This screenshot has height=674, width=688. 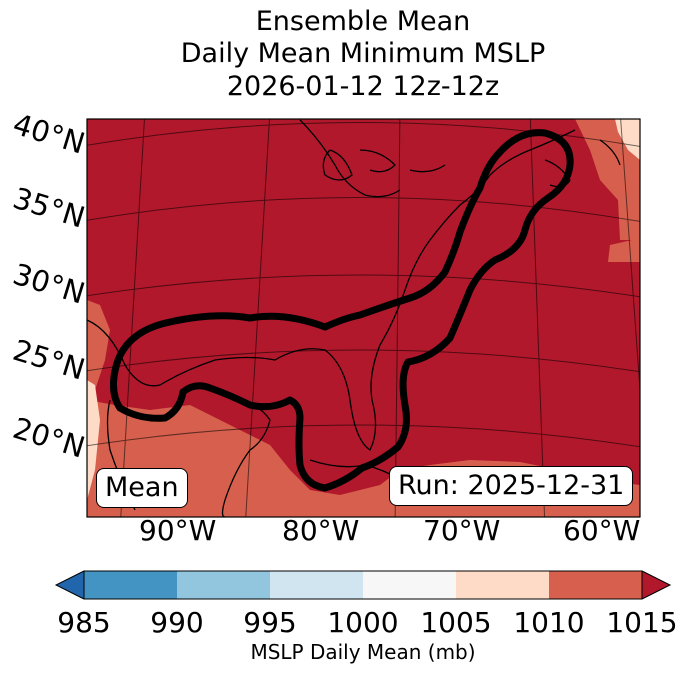 I want to click on colorbar-tick-label: 1015, so click(x=642, y=622).